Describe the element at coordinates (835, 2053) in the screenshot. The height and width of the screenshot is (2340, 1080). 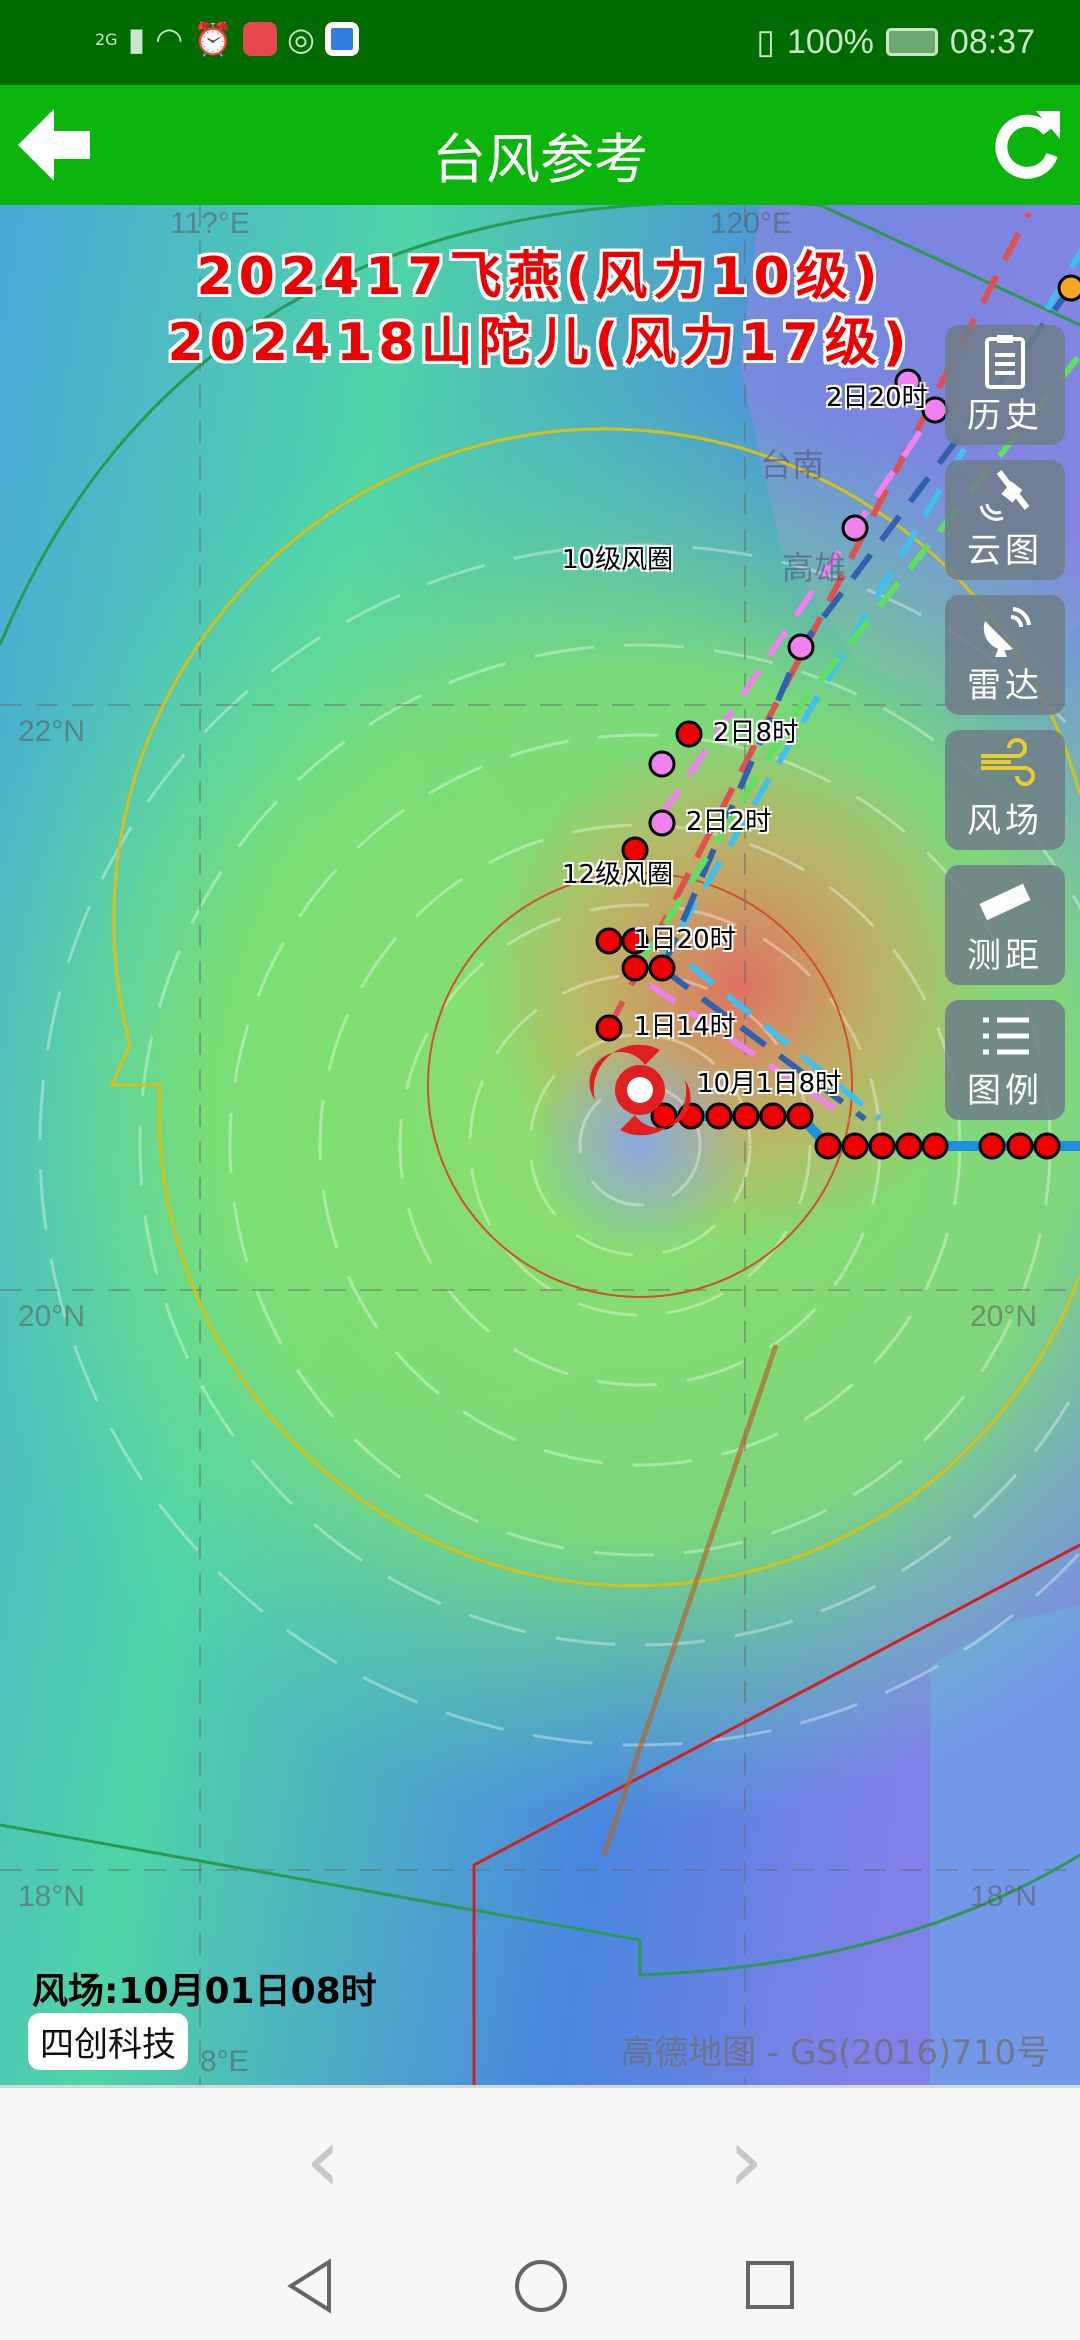
I see `map-credit: 高德地图 - GS(2016)710号` at that location.